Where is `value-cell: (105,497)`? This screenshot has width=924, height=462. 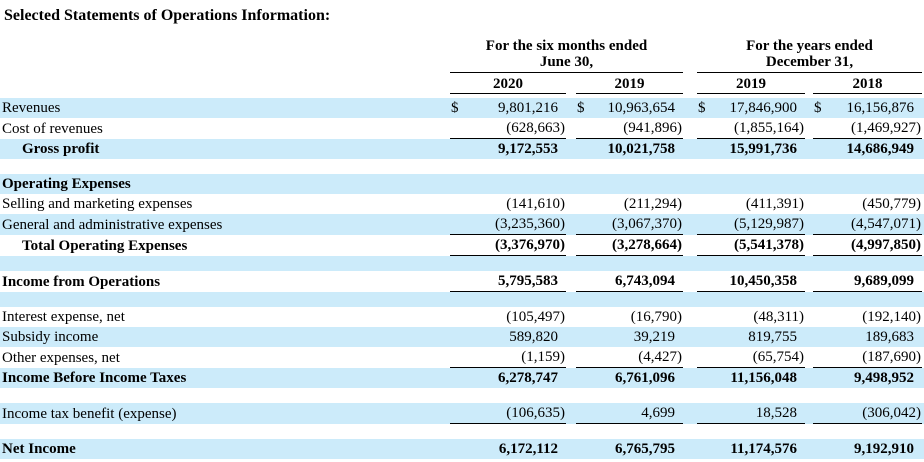 value-cell: (105,497) is located at coordinates (535, 317).